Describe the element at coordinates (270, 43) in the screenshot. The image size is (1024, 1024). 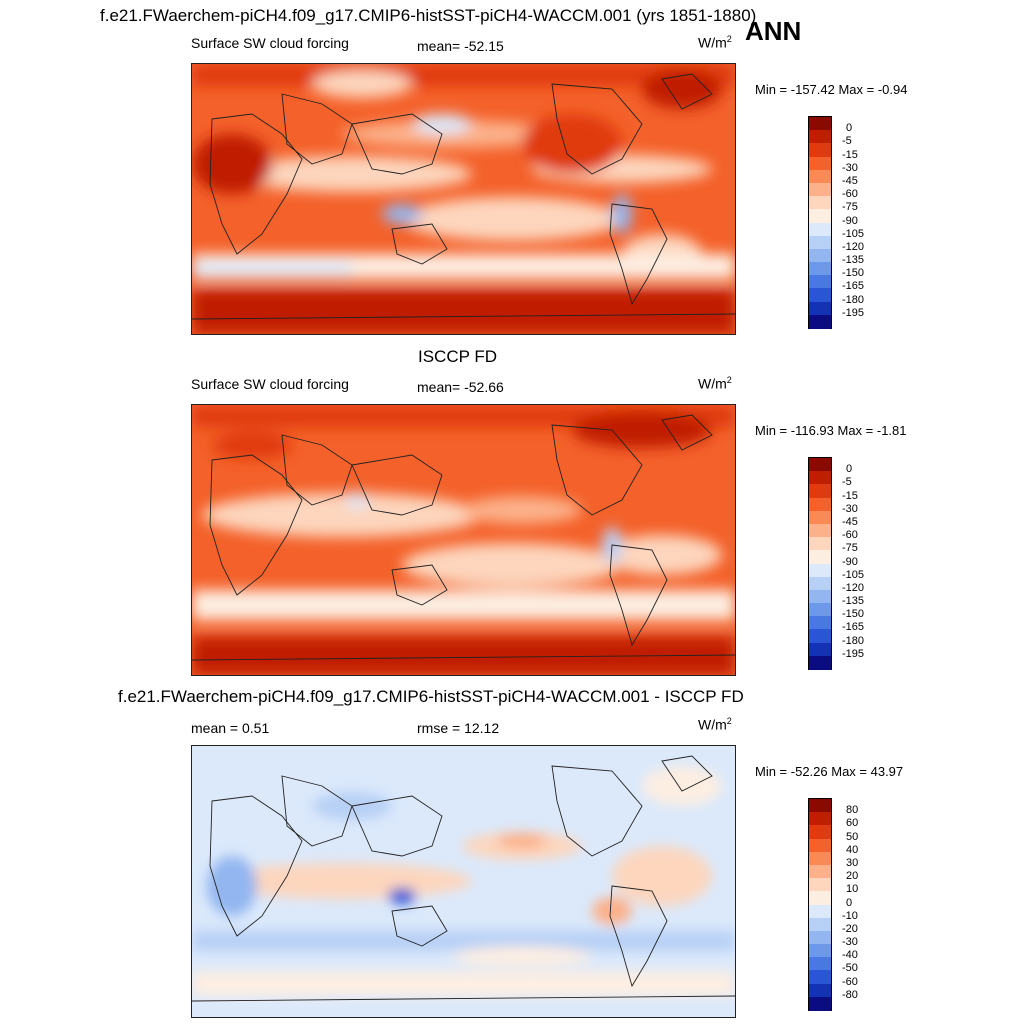
I see `panel-model-left-label: Surface SW cloud forcing` at that location.